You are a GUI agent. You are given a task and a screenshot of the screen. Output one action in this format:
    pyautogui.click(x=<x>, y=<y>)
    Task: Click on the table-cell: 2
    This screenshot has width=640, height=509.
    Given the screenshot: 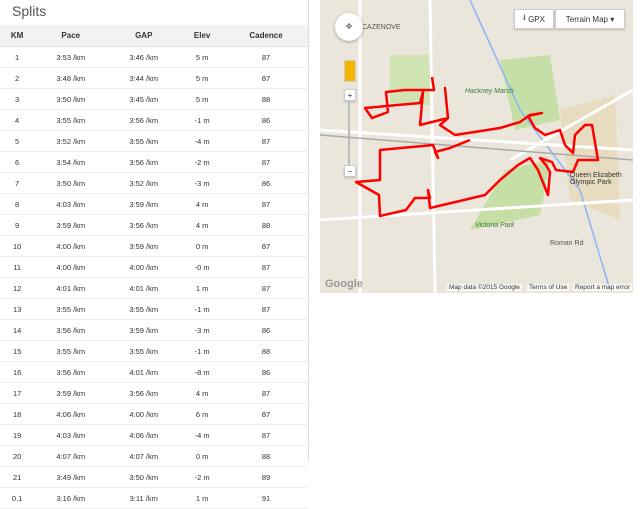 What is the action you would take?
    pyautogui.click(x=17, y=78)
    